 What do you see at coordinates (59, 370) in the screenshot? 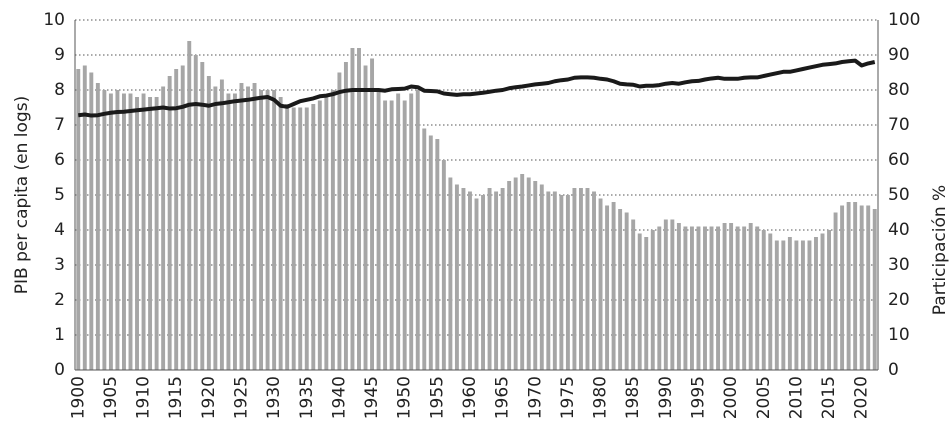
I see `y-tick-label: 0` at bounding box center [59, 370].